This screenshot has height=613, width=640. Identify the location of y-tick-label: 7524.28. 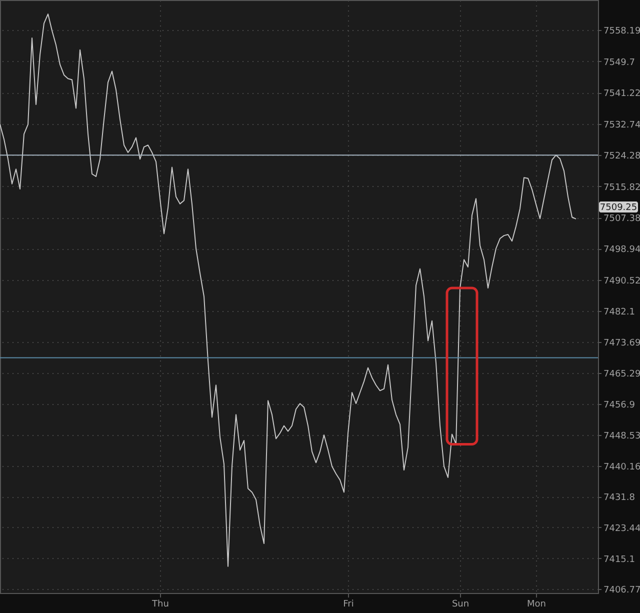
(622, 157).